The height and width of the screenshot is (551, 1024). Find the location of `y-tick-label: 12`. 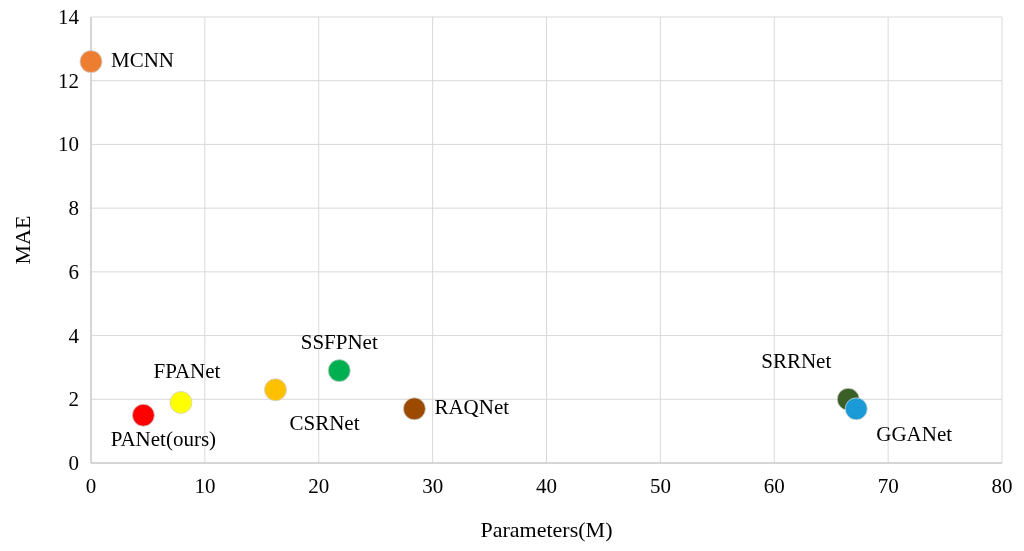

y-tick-label: 12 is located at coordinates (68, 80).